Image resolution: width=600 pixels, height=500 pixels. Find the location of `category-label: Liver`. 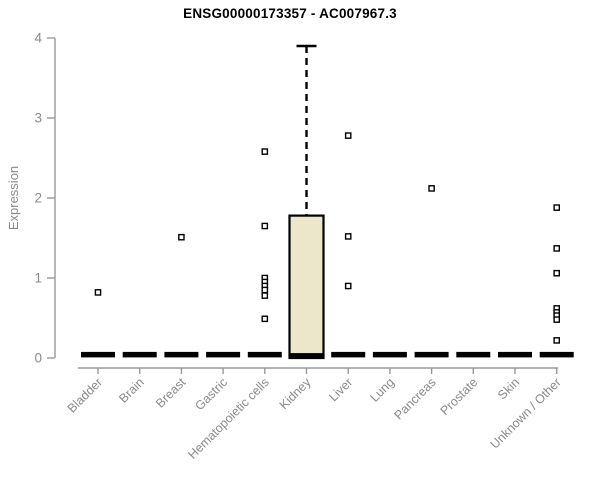

category-label: Liver is located at coordinates (340, 389).